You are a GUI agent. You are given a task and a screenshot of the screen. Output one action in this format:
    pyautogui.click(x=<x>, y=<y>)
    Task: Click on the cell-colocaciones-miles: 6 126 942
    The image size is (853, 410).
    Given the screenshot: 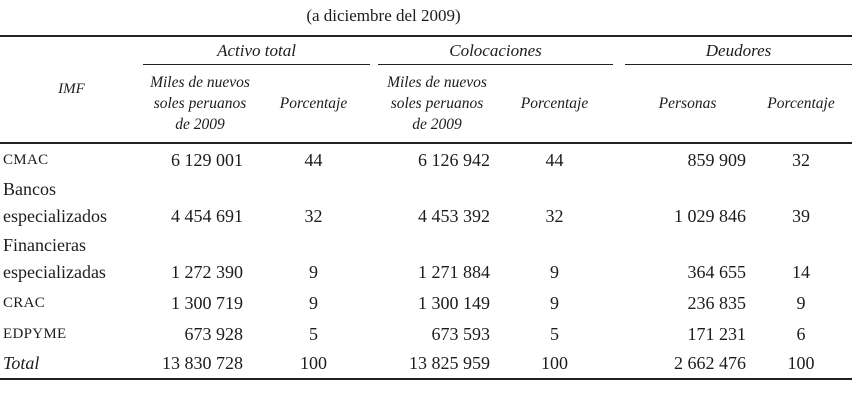 What is the action you would take?
    pyautogui.click(x=454, y=160)
    